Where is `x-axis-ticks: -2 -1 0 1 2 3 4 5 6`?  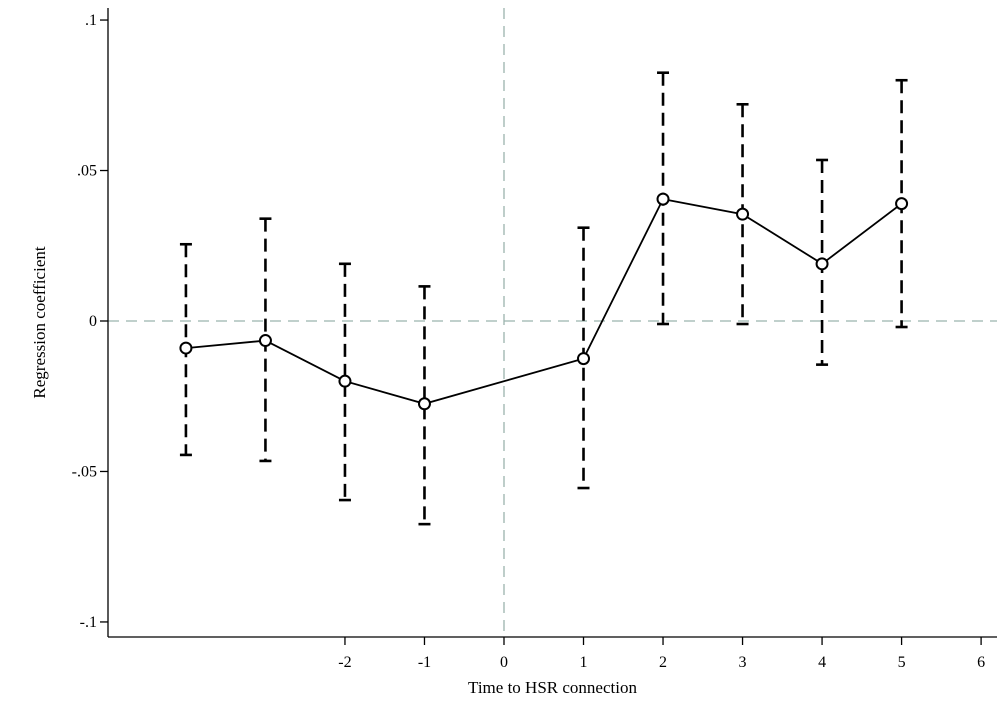
x-axis-ticks: -2 -1 0 1 2 3 4 5 6 is located at coordinates (661, 654).